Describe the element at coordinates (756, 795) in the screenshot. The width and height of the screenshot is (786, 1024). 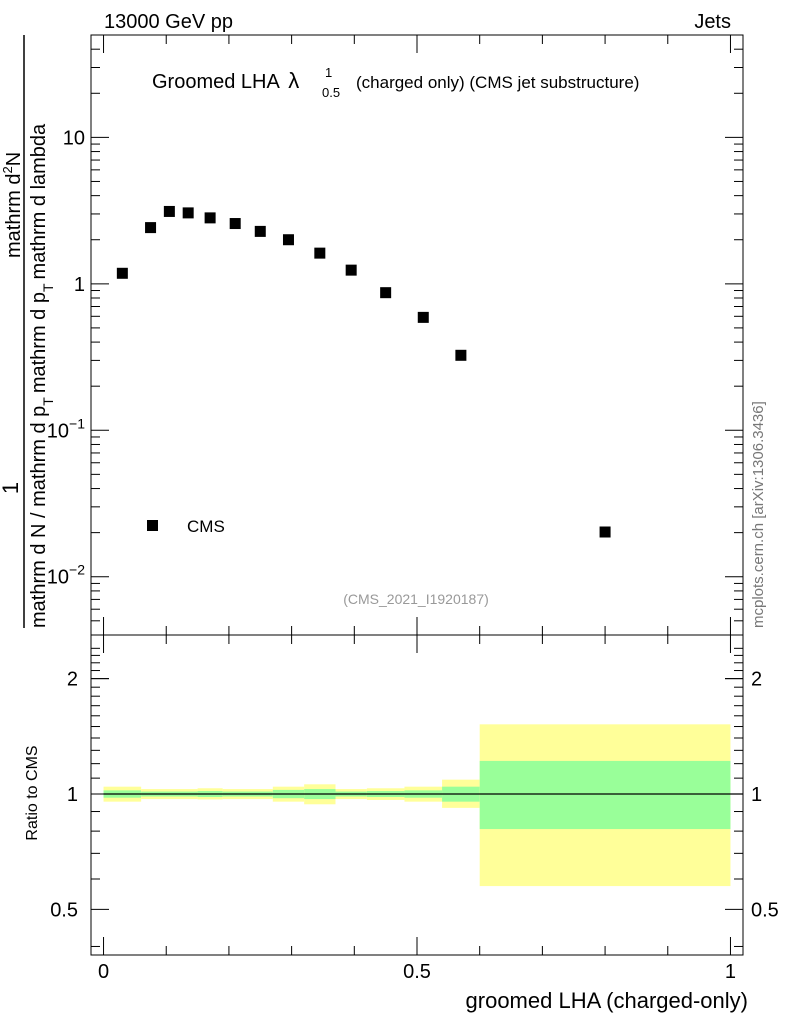
I see `ratio-ytick-label-right: 1` at that location.